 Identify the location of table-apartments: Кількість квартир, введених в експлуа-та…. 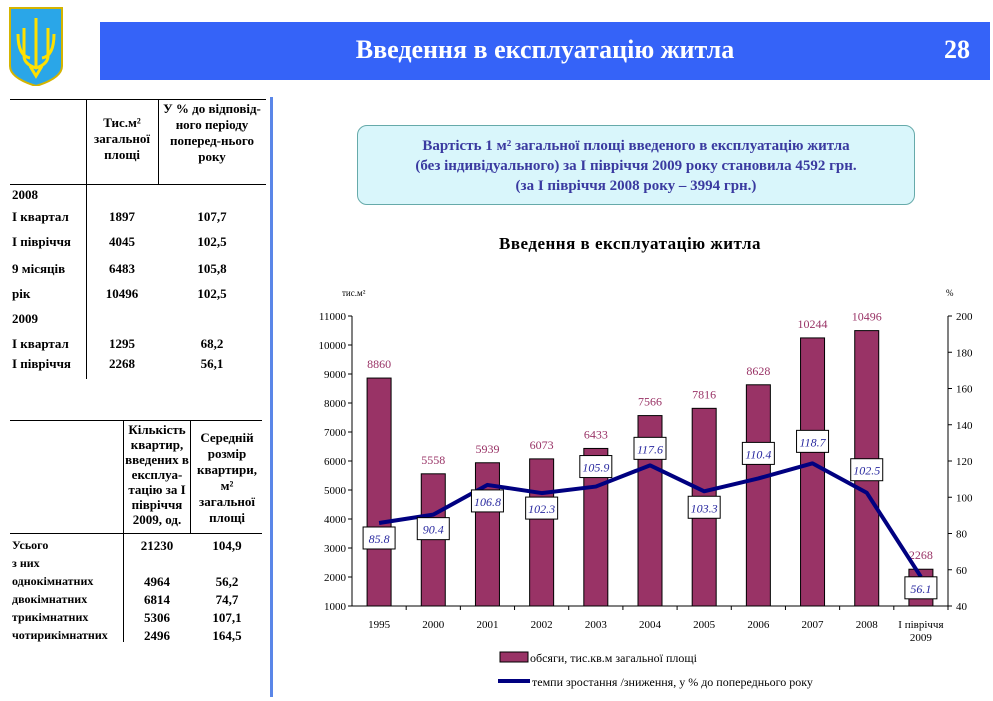
(136, 531).